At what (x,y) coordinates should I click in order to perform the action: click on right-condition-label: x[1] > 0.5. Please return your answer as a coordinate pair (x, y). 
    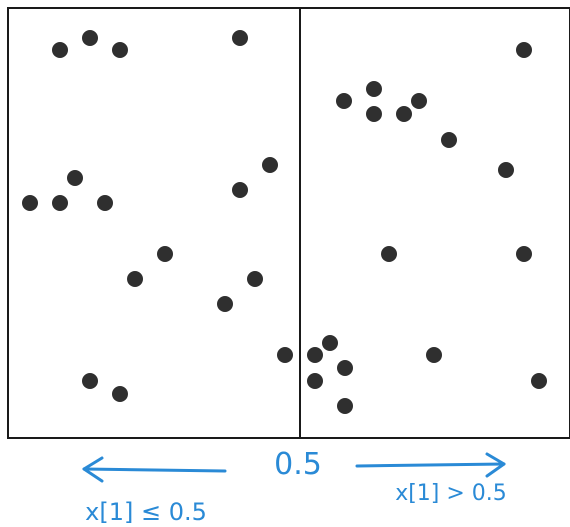
    Looking at the image, I should click on (451, 493).